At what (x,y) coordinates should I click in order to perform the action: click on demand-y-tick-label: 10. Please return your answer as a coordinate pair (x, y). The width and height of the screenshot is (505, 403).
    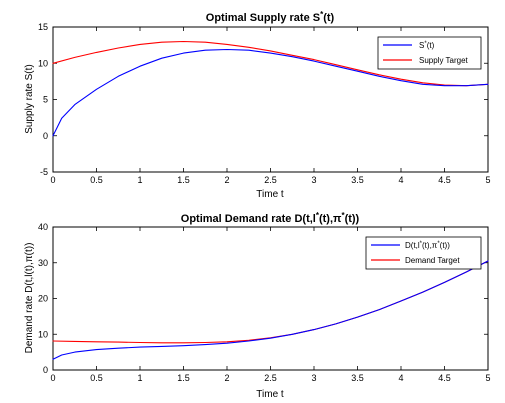
    Looking at the image, I should click on (43, 334).